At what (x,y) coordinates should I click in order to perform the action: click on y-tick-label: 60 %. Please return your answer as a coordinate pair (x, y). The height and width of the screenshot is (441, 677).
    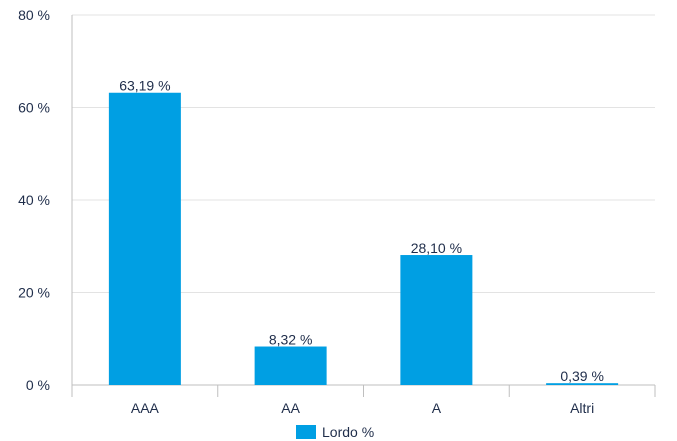
    Looking at the image, I should click on (34, 108).